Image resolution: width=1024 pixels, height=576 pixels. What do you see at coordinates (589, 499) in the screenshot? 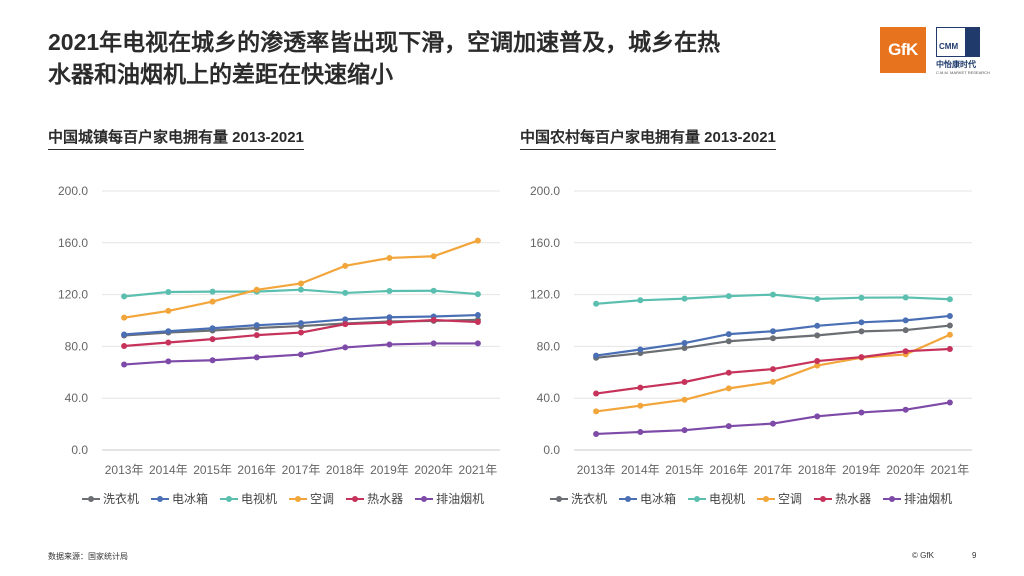
I see `rural-legend-label: 洗衣机` at bounding box center [589, 499].